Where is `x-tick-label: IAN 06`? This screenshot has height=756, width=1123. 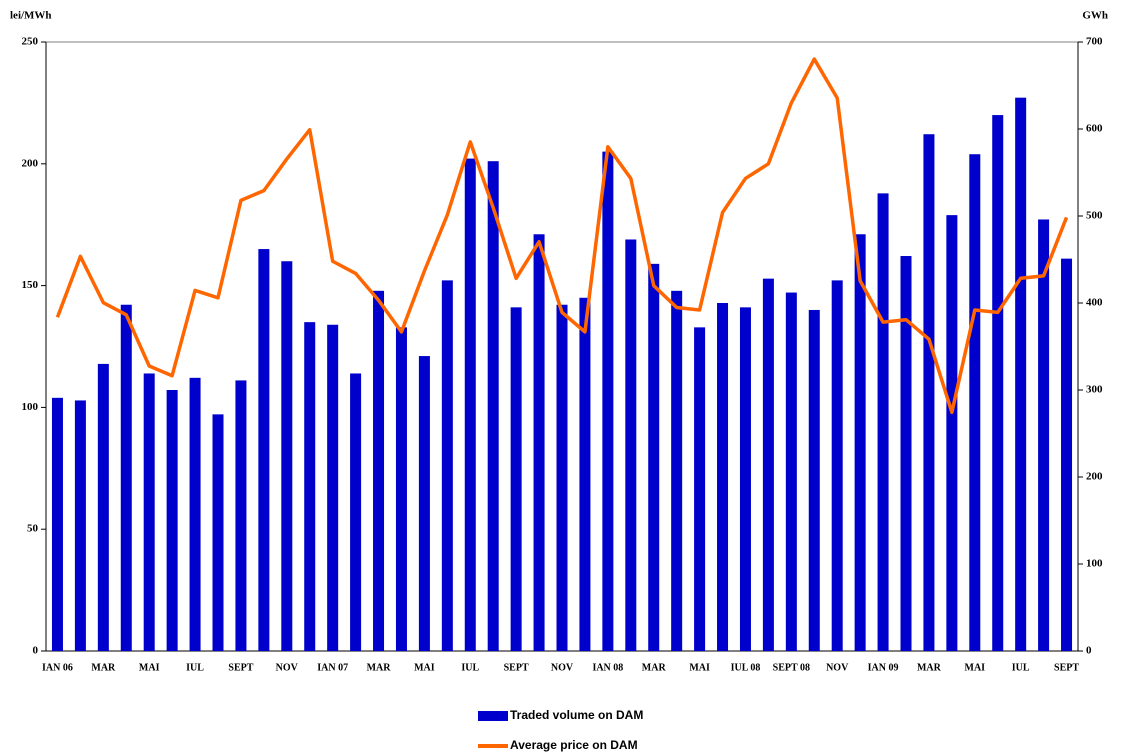 x-tick-label: IAN 06 is located at coordinates (57, 667).